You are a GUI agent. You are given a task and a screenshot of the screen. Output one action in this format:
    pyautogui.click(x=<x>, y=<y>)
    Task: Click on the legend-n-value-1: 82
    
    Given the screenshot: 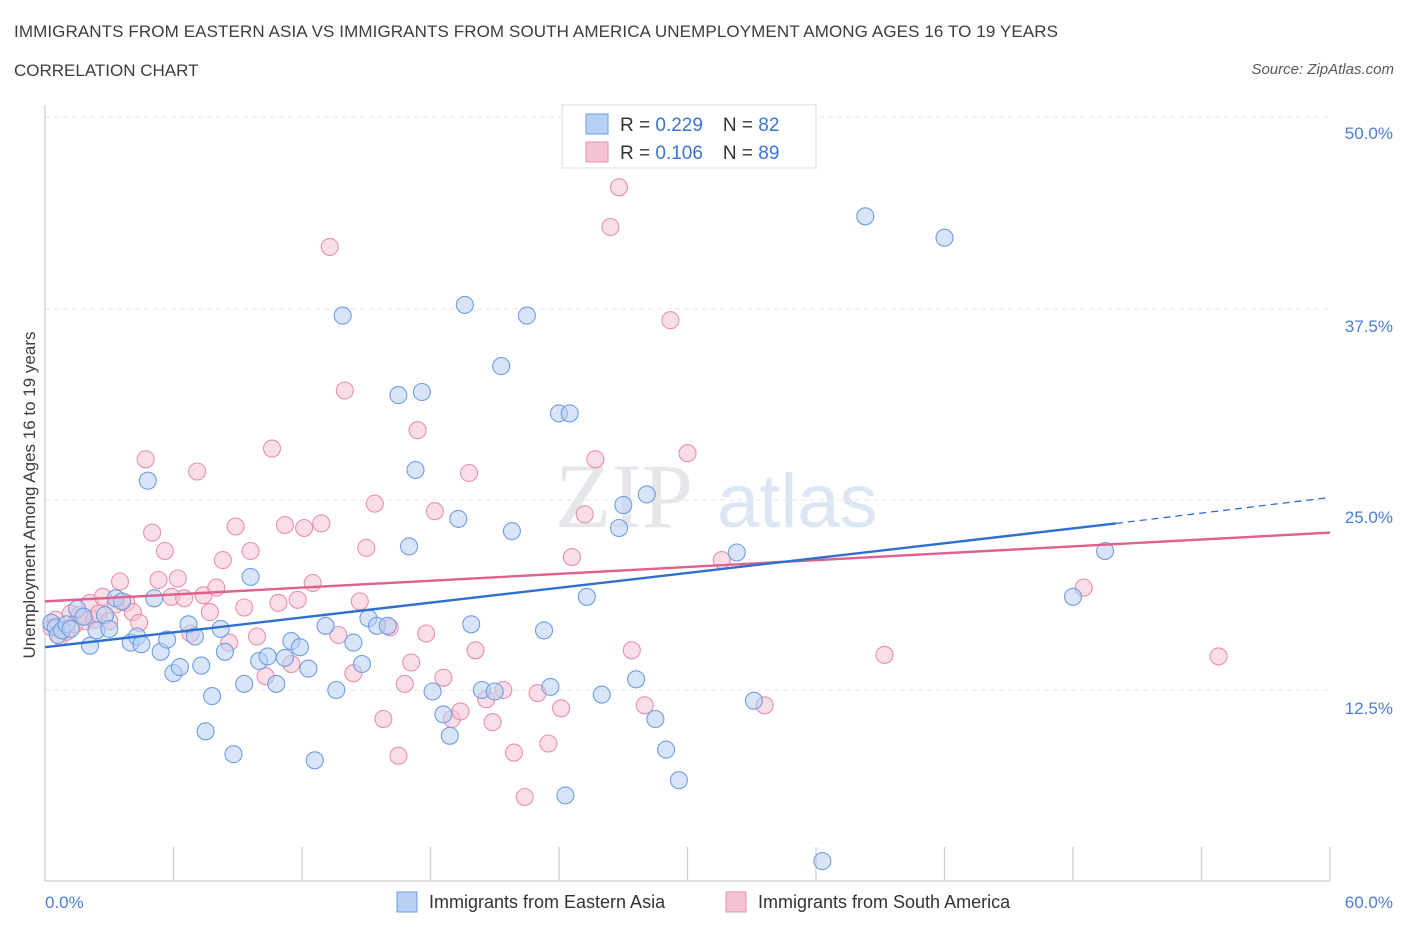 What is the action you would take?
    pyautogui.click(x=768, y=125)
    